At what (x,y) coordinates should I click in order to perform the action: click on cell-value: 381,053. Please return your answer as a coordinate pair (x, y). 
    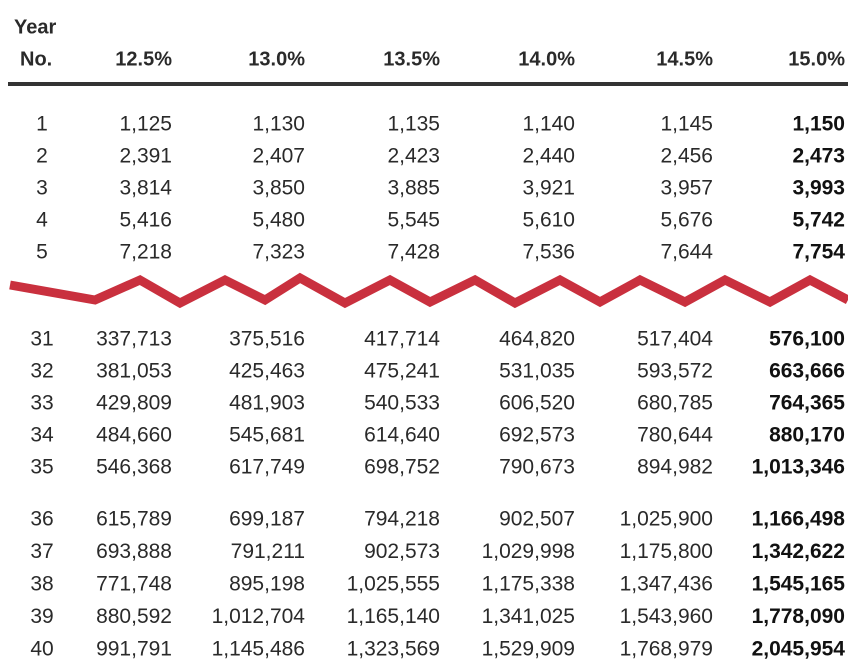
    Looking at the image, I should click on (134, 371).